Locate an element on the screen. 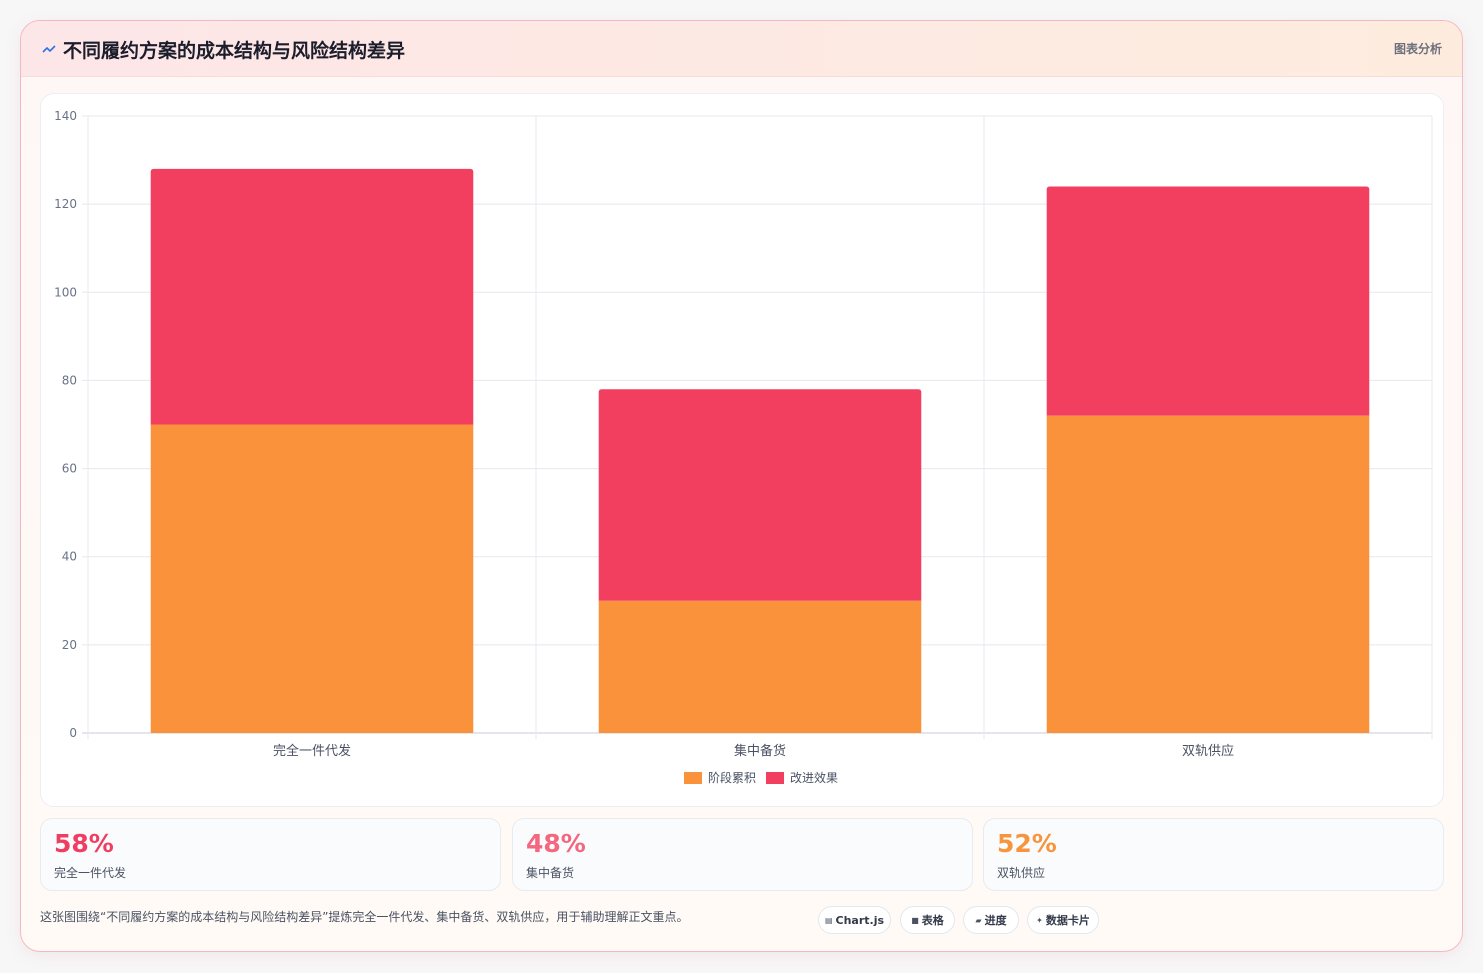  table-icon: ■ is located at coordinates (915, 920).